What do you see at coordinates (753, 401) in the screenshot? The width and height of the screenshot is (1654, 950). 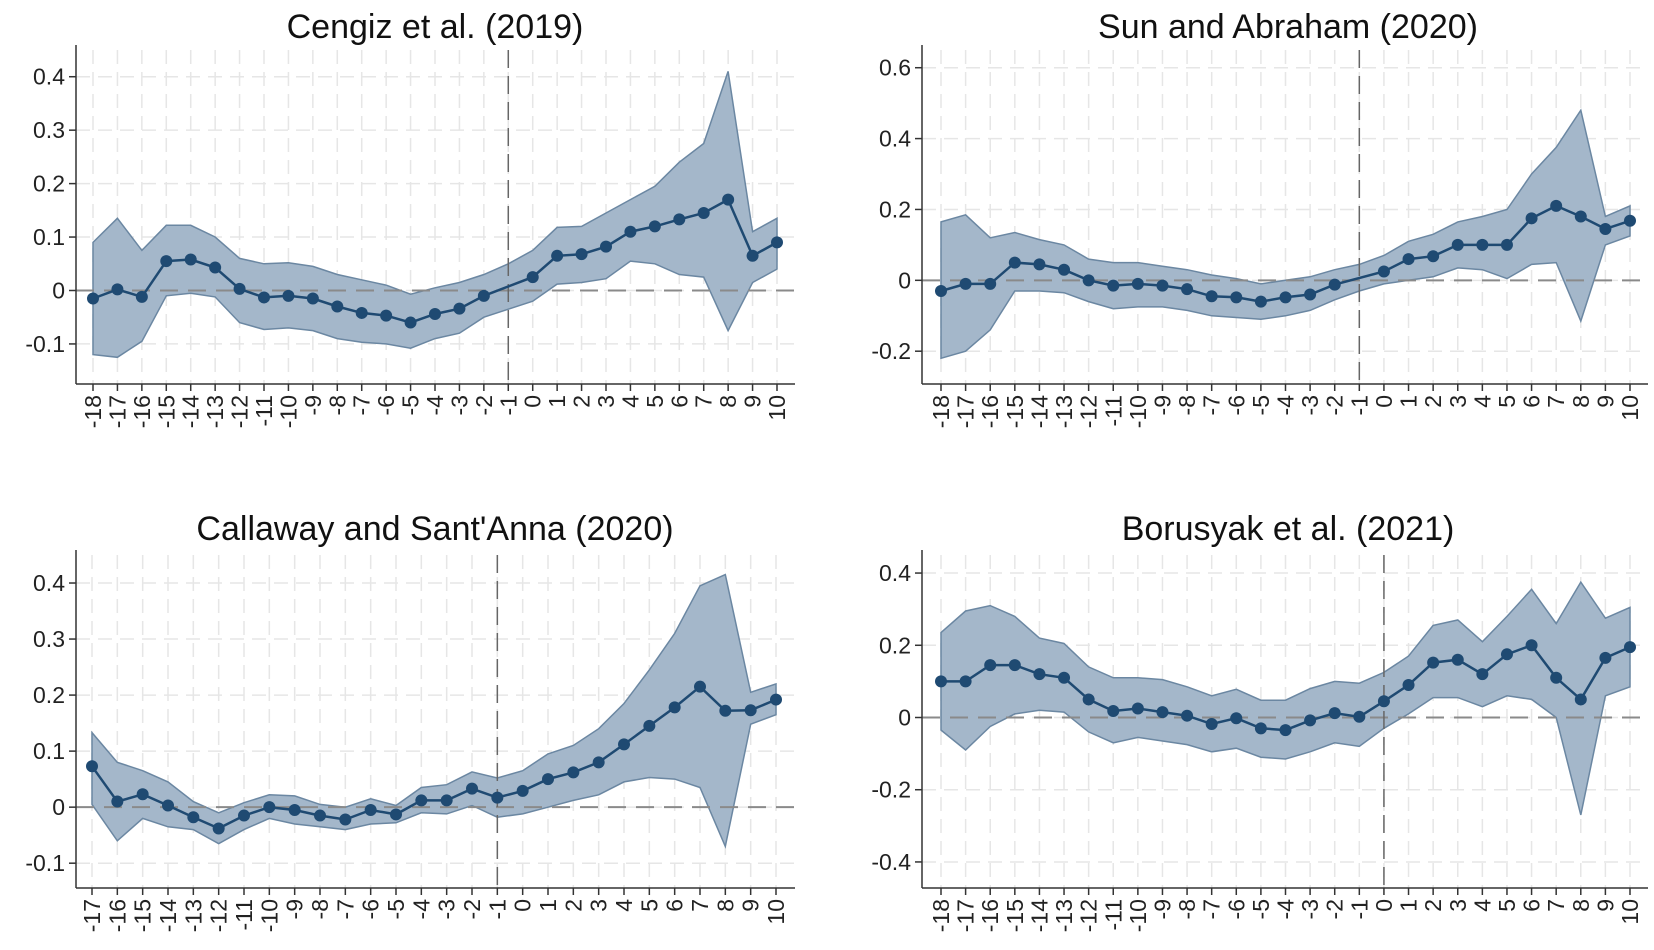 I see `x-tick-label: 9` at bounding box center [753, 401].